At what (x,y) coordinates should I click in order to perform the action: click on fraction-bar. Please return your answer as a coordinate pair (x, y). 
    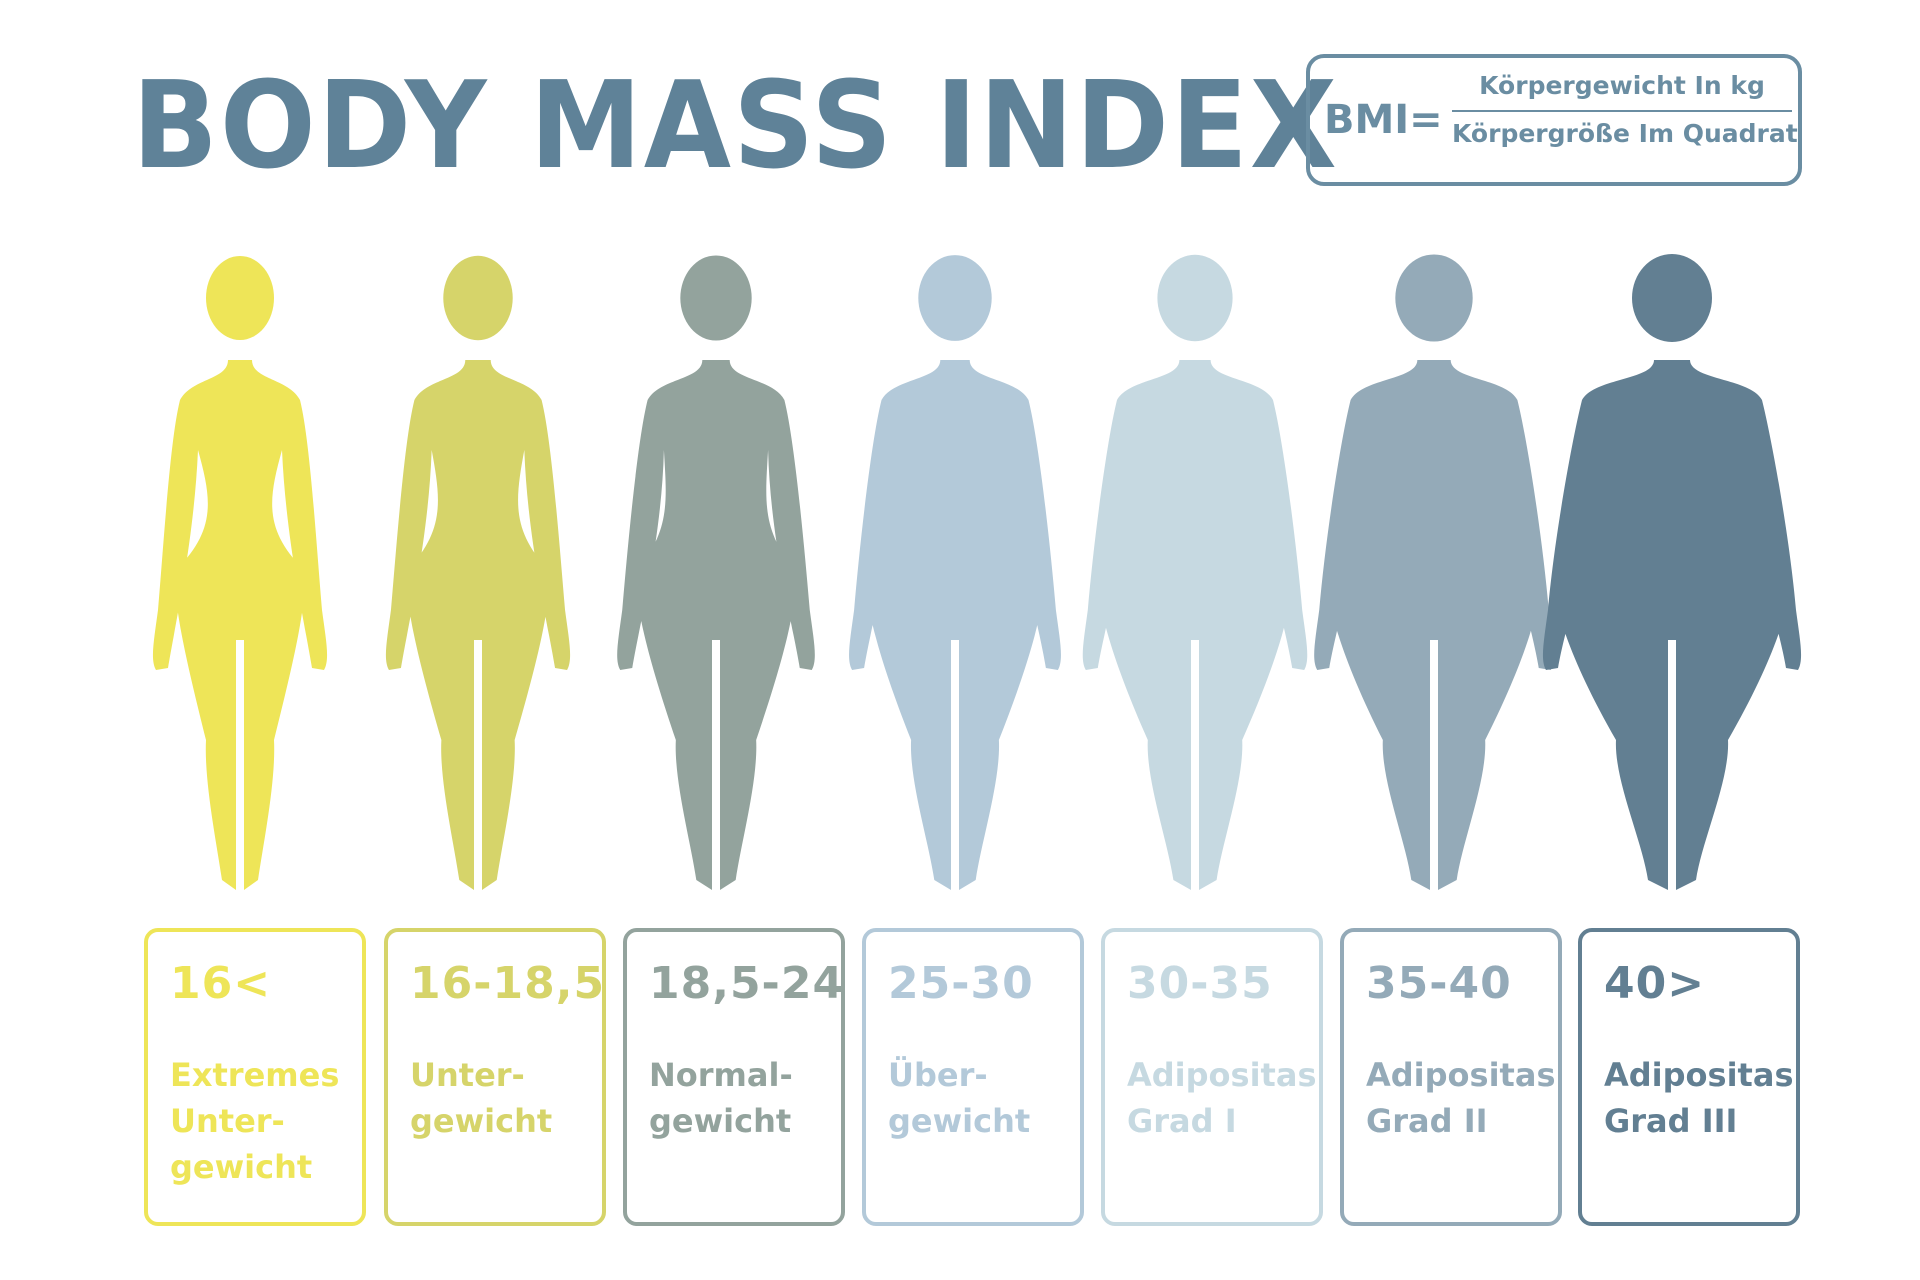
    Looking at the image, I should click on (1622, 111).